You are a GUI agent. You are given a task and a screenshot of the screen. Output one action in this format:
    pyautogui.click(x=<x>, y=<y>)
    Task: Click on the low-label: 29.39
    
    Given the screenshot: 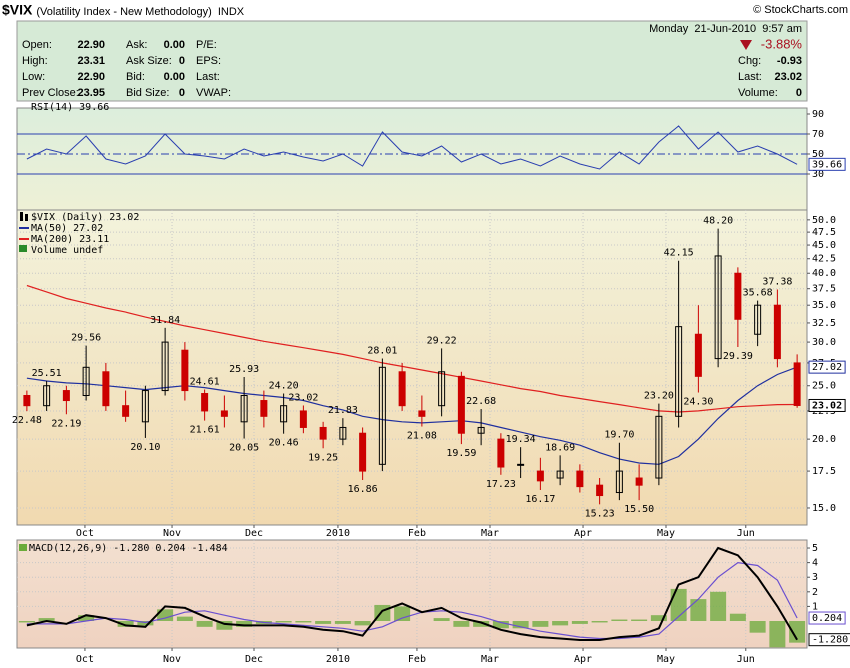 What is the action you would take?
    pyautogui.click(x=738, y=356)
    